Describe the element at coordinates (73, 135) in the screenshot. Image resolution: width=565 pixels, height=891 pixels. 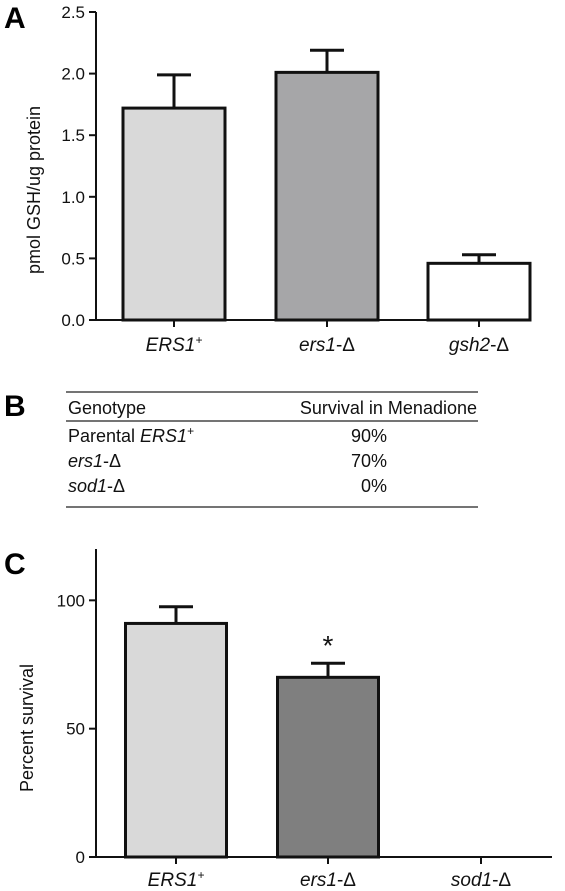
I see `panel-a-y-tick-label: 1.5` at that location.